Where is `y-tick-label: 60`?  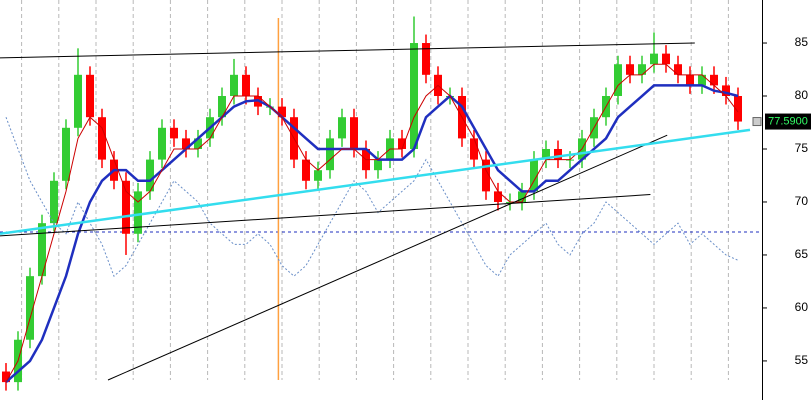
y-tick-label: 60 is located at coordinates (802, 307).